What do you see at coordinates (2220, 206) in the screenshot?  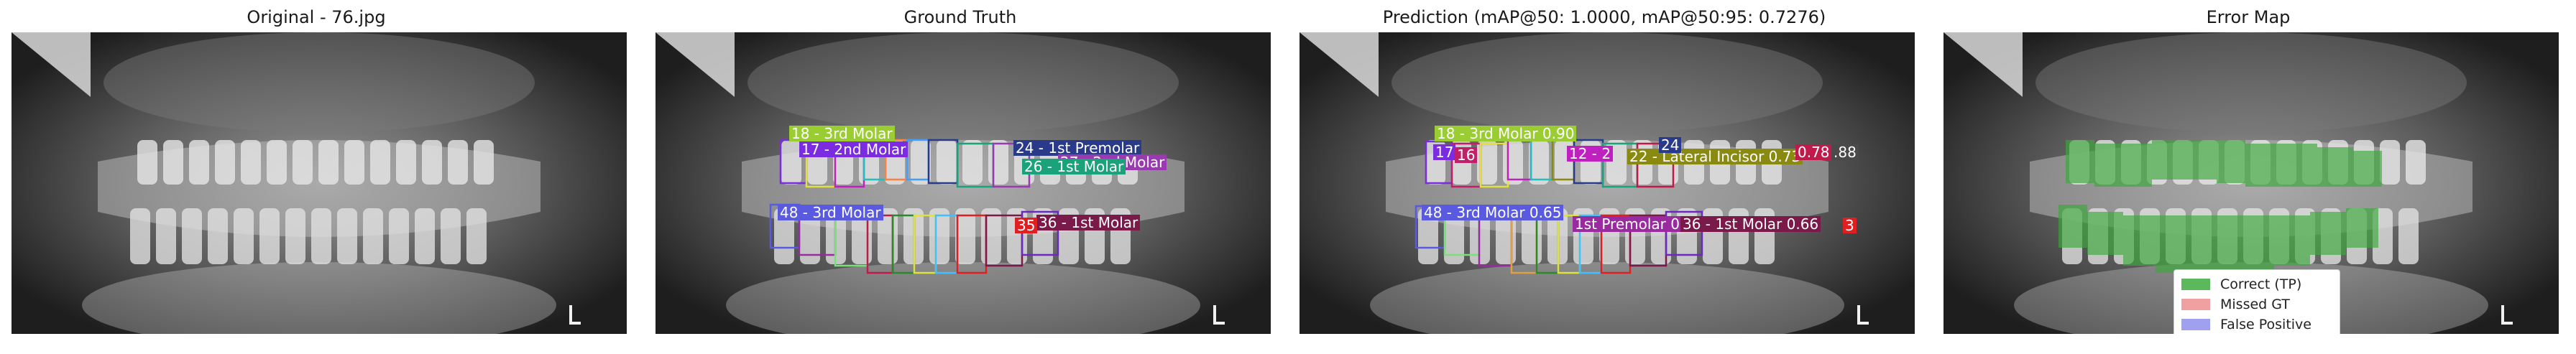 I see `correct-regions` at bounding box center [2220, 206].